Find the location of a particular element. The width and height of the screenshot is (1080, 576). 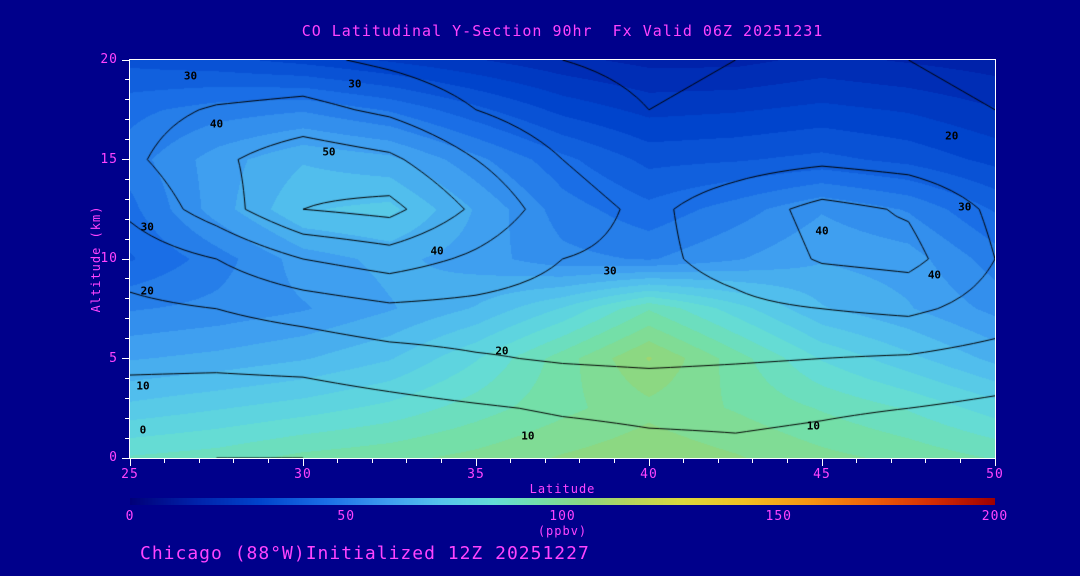

x-axis-tick-label: 45 is located at coordinates (822, 474).